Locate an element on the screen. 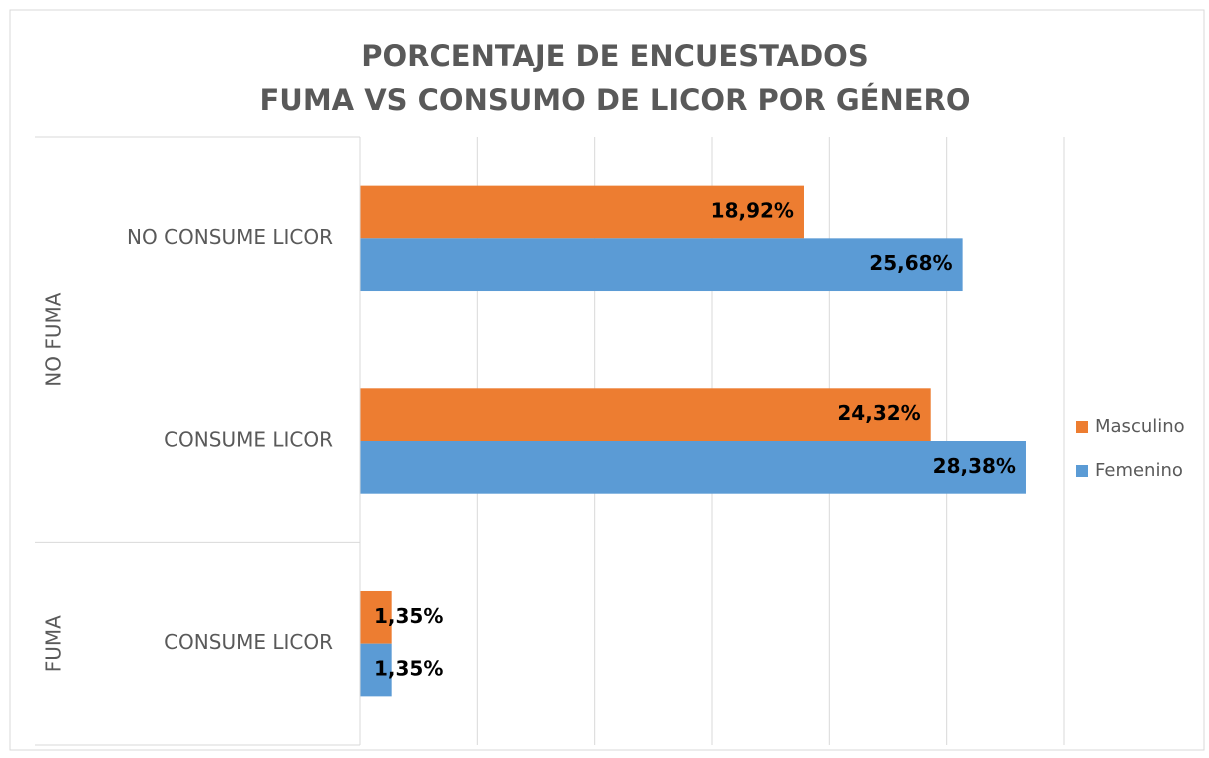  group-label: NO FUMA is located at coordinates (54, 339).